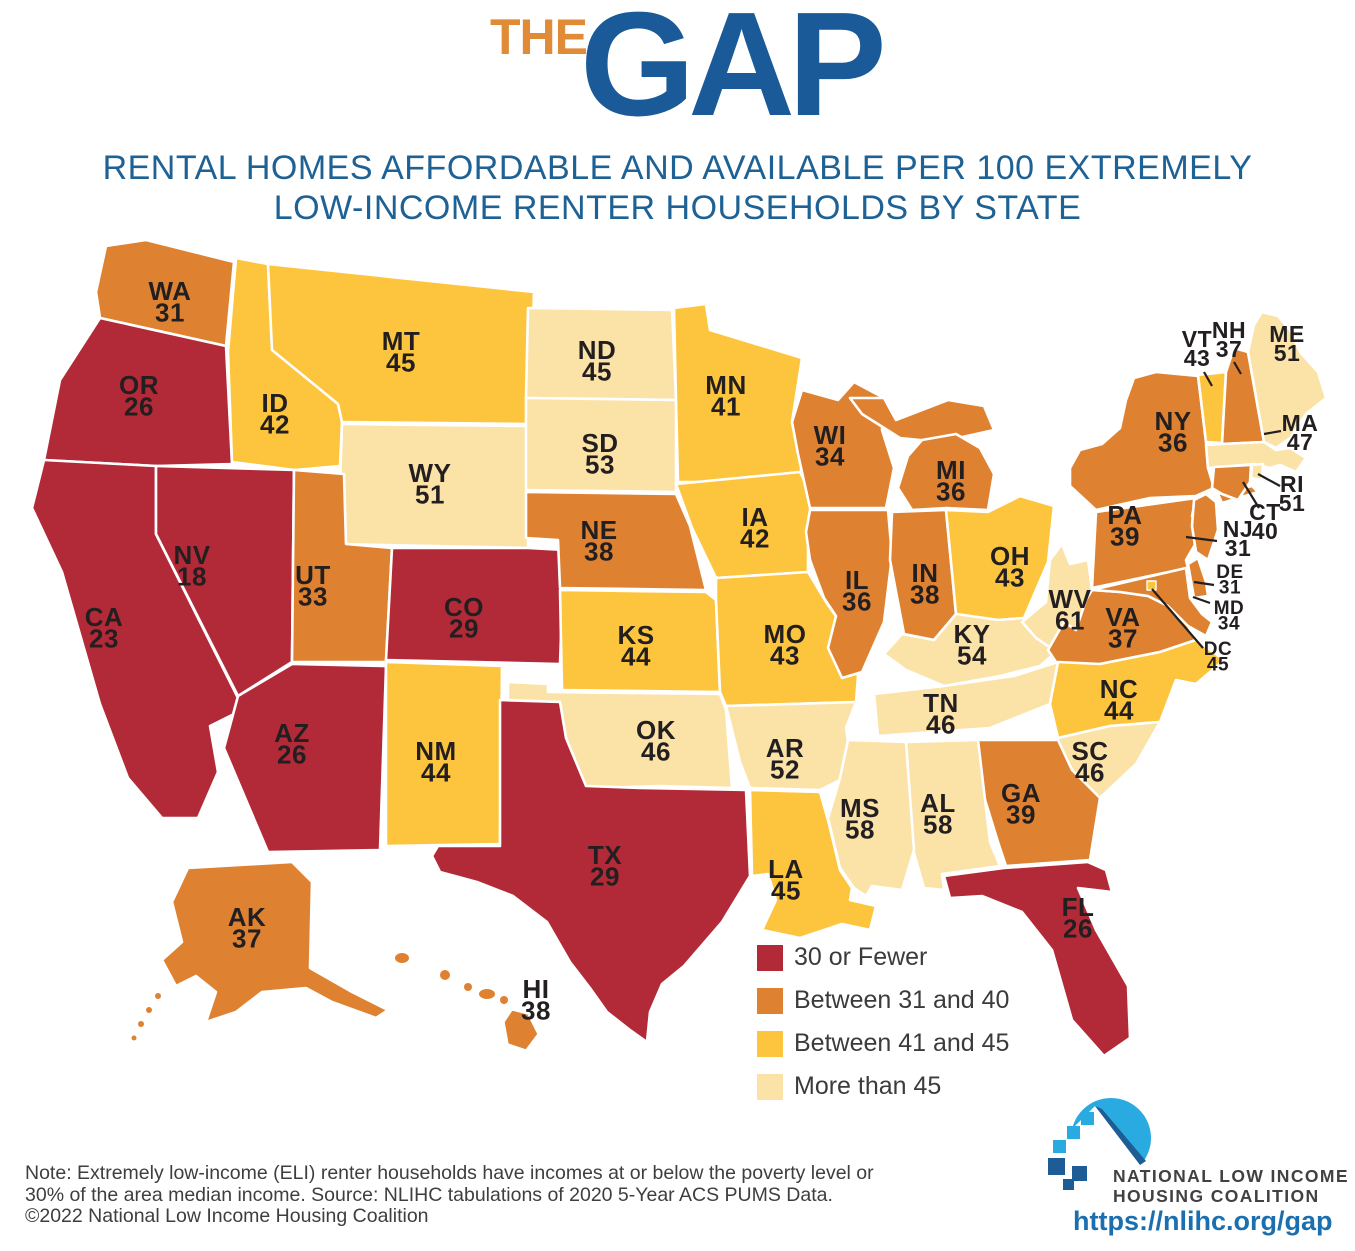  I want to click on state-label-wa: WA 31, so click(170, 301).